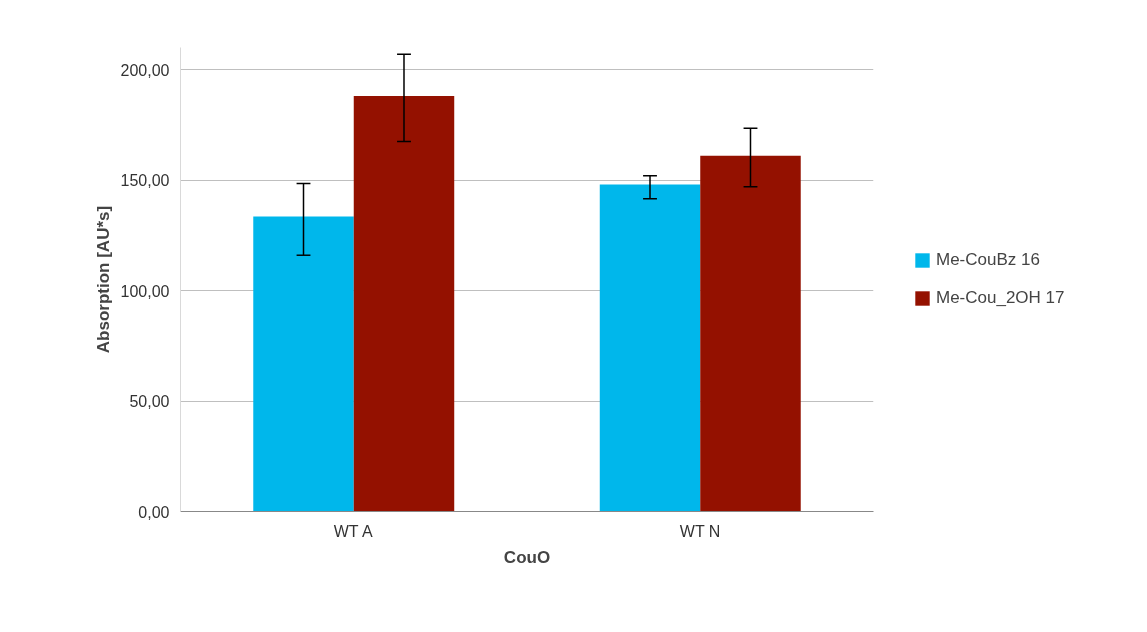 The image size is (1147, 632). What do you see at coordinates (145, 70) in the screenshot?
I see `y-tick-label: 200,00` at bounding box center [145, 70].